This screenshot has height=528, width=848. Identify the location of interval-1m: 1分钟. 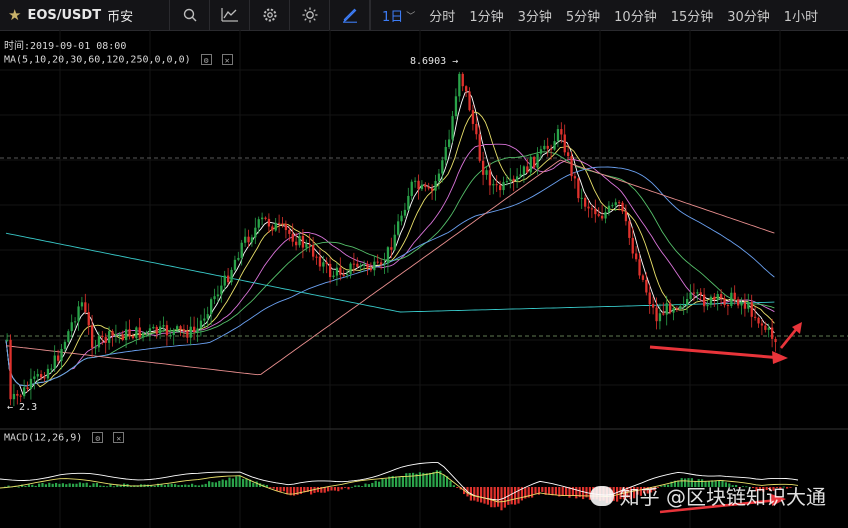
(486, 17).